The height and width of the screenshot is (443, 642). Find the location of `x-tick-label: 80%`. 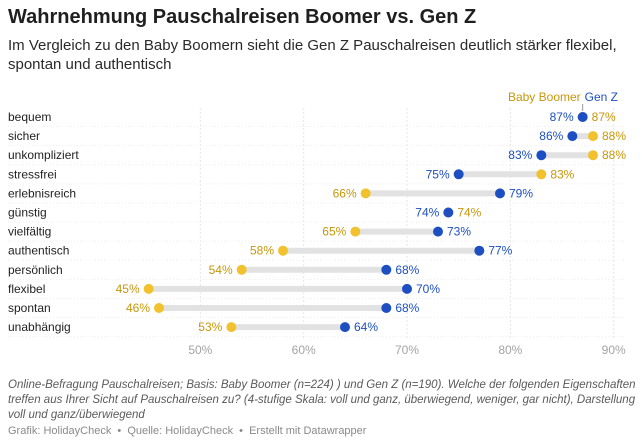

x-tick-label: 80% is located at coordinates (510, 350).